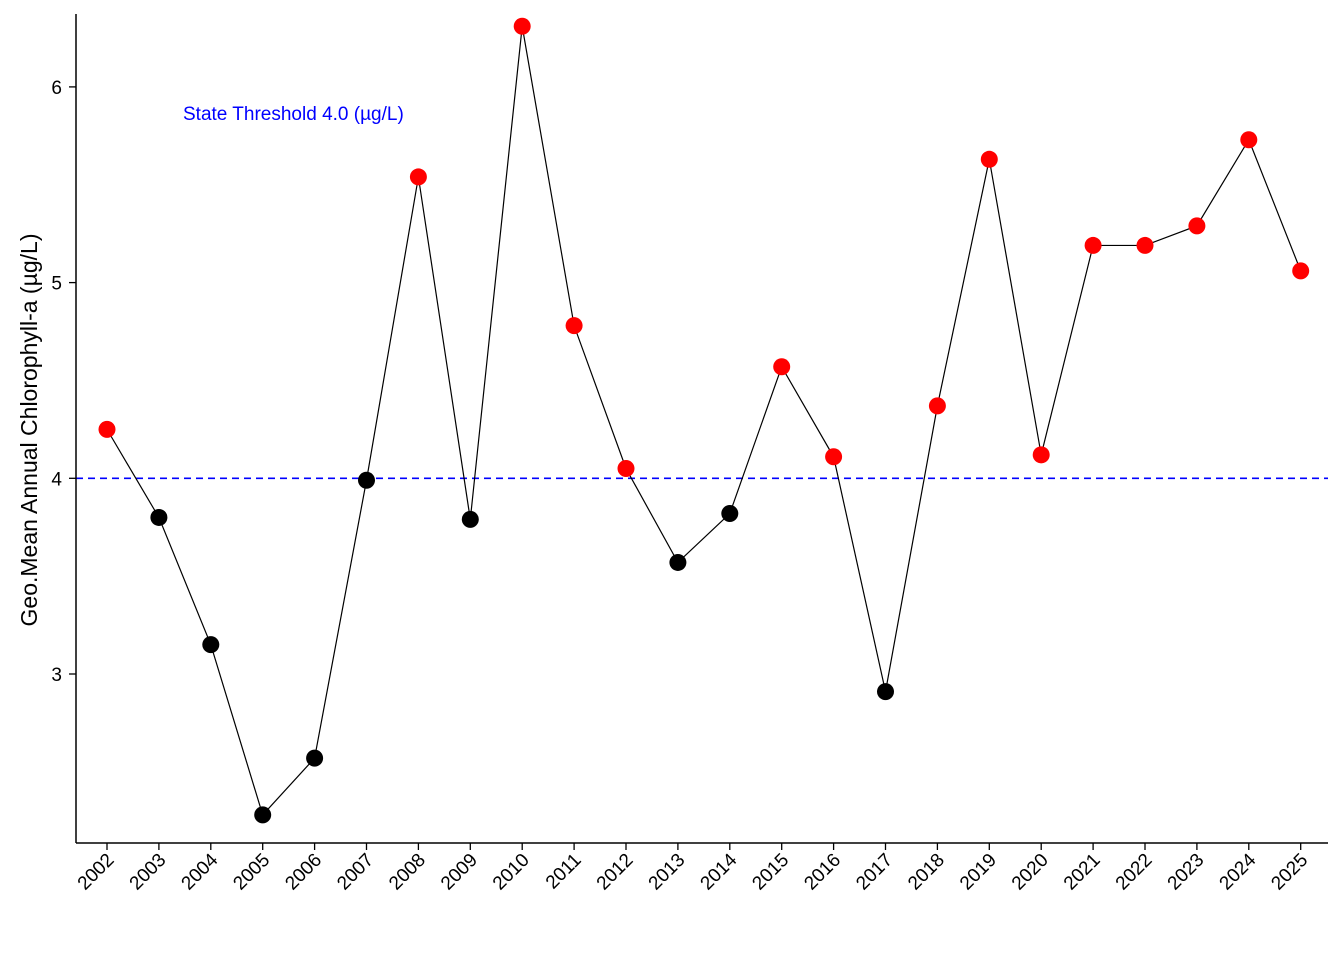 This screenshot has width=1344, height=960. Describe the element at coordinates (511, 872) in the screenshot. I see `x-tick-label-2010: 2010` at that location.